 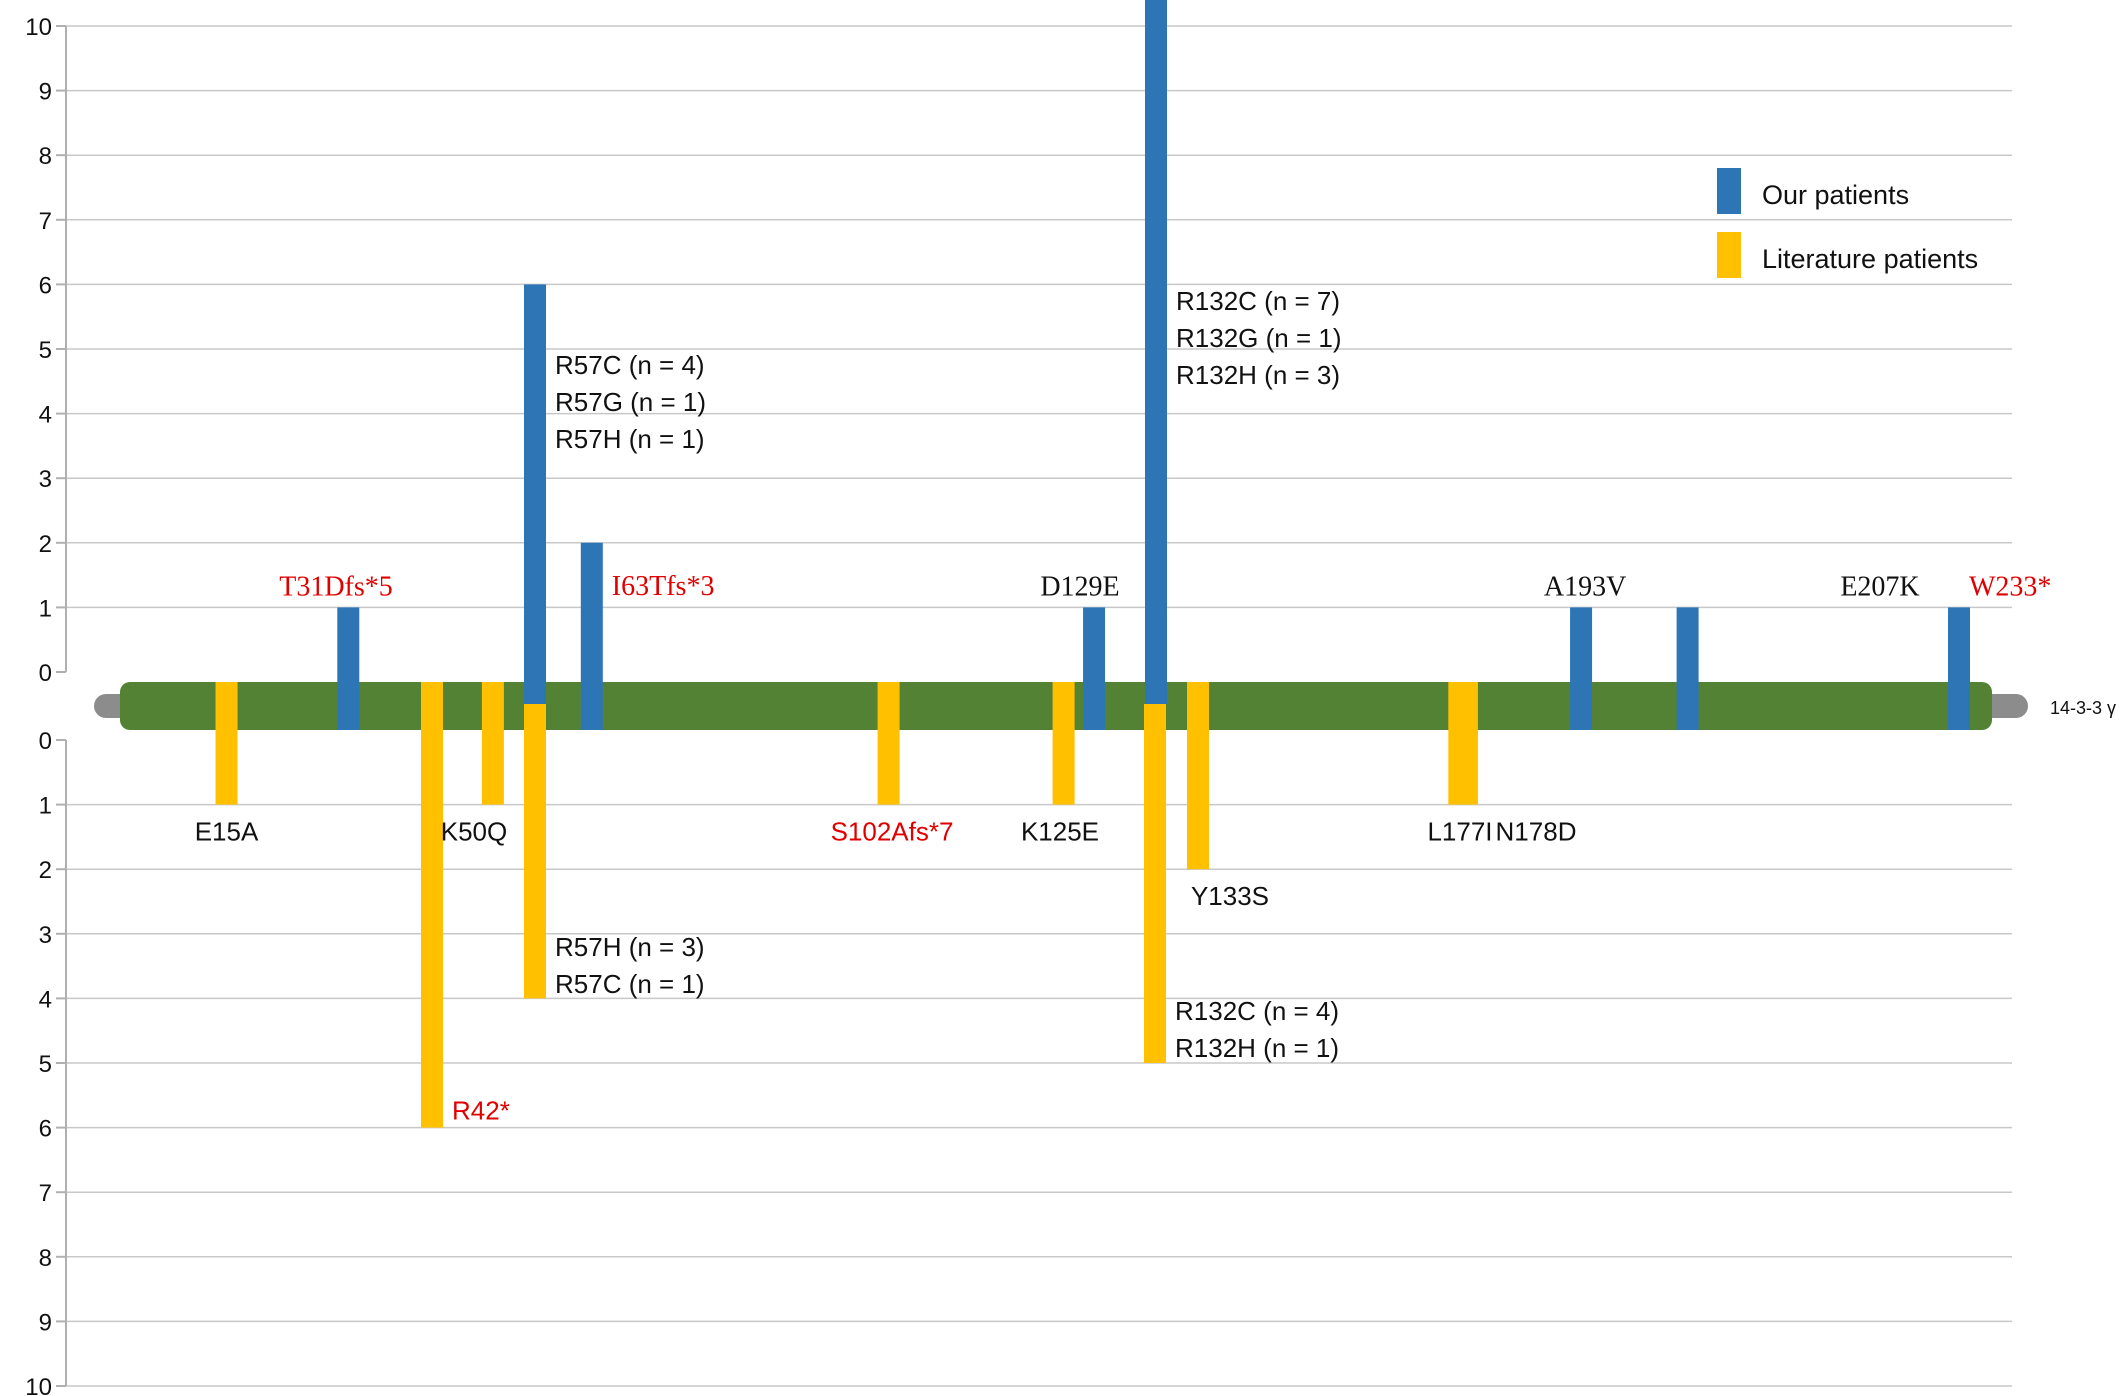 I want to click on bar-label: R42*, so click(x=481, y=1111).